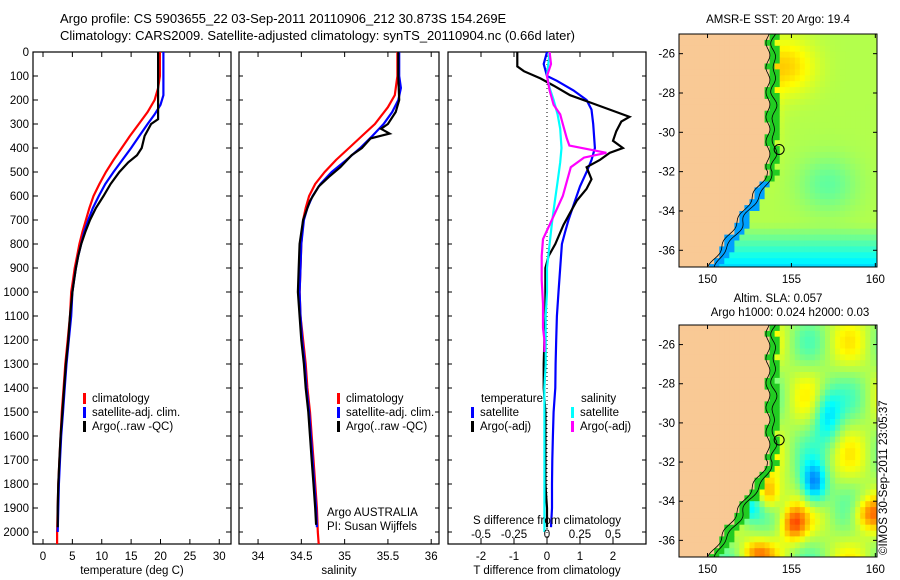  Describe the element at coordinates (791, 280) in the screenshot. I see `x-tick-label: 155` at that location.